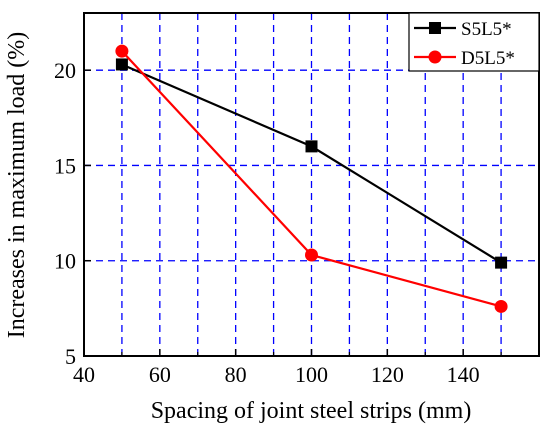 The width and height of the screenshot is (550, 437). Describe the element at coordinates (486, 29) in the screenshot. I see `legend-label: S5L5*` at that location.